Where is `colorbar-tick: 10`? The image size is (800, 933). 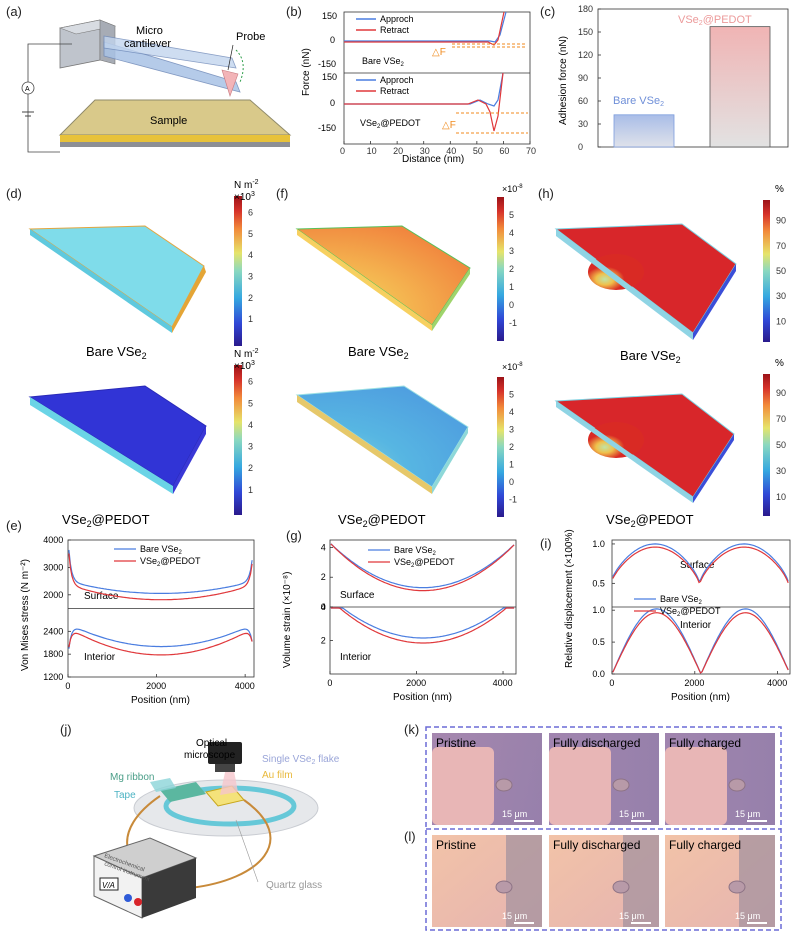 colorbar-tick: 10 is located at coordinates (781, 497).